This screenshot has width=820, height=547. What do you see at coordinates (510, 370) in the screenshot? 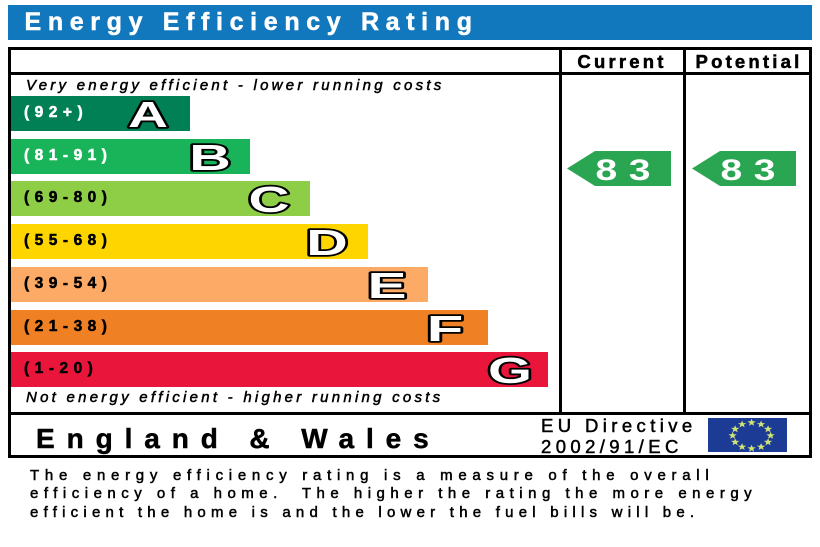
I see `svg-text: G` at bounding box center [510, 370].